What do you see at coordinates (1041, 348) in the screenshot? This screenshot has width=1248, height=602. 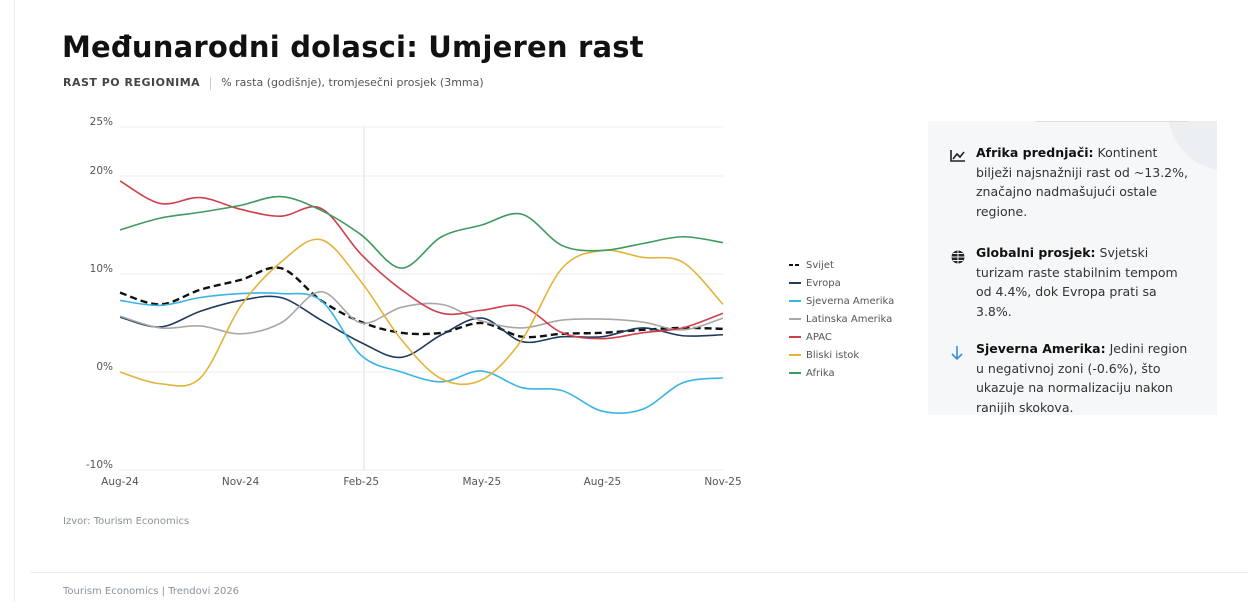 I see `insight-heading: Sjeverna Amerika:` at bounding box center [1041, 348].